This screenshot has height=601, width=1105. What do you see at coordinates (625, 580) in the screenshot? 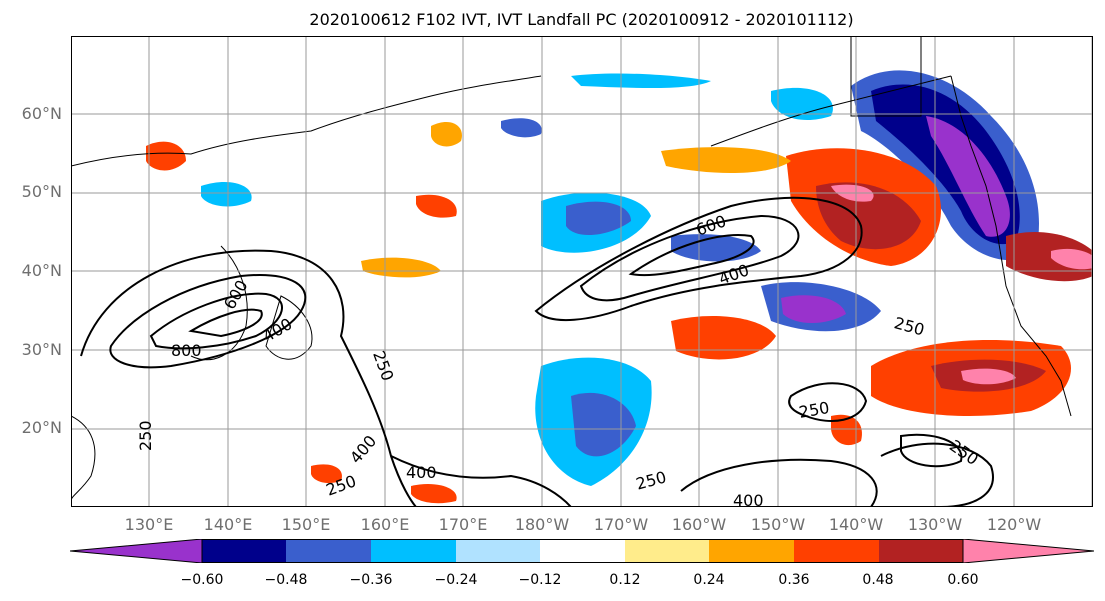
I see `colorbar-label: 0.12` at bounding box center [625, 580].